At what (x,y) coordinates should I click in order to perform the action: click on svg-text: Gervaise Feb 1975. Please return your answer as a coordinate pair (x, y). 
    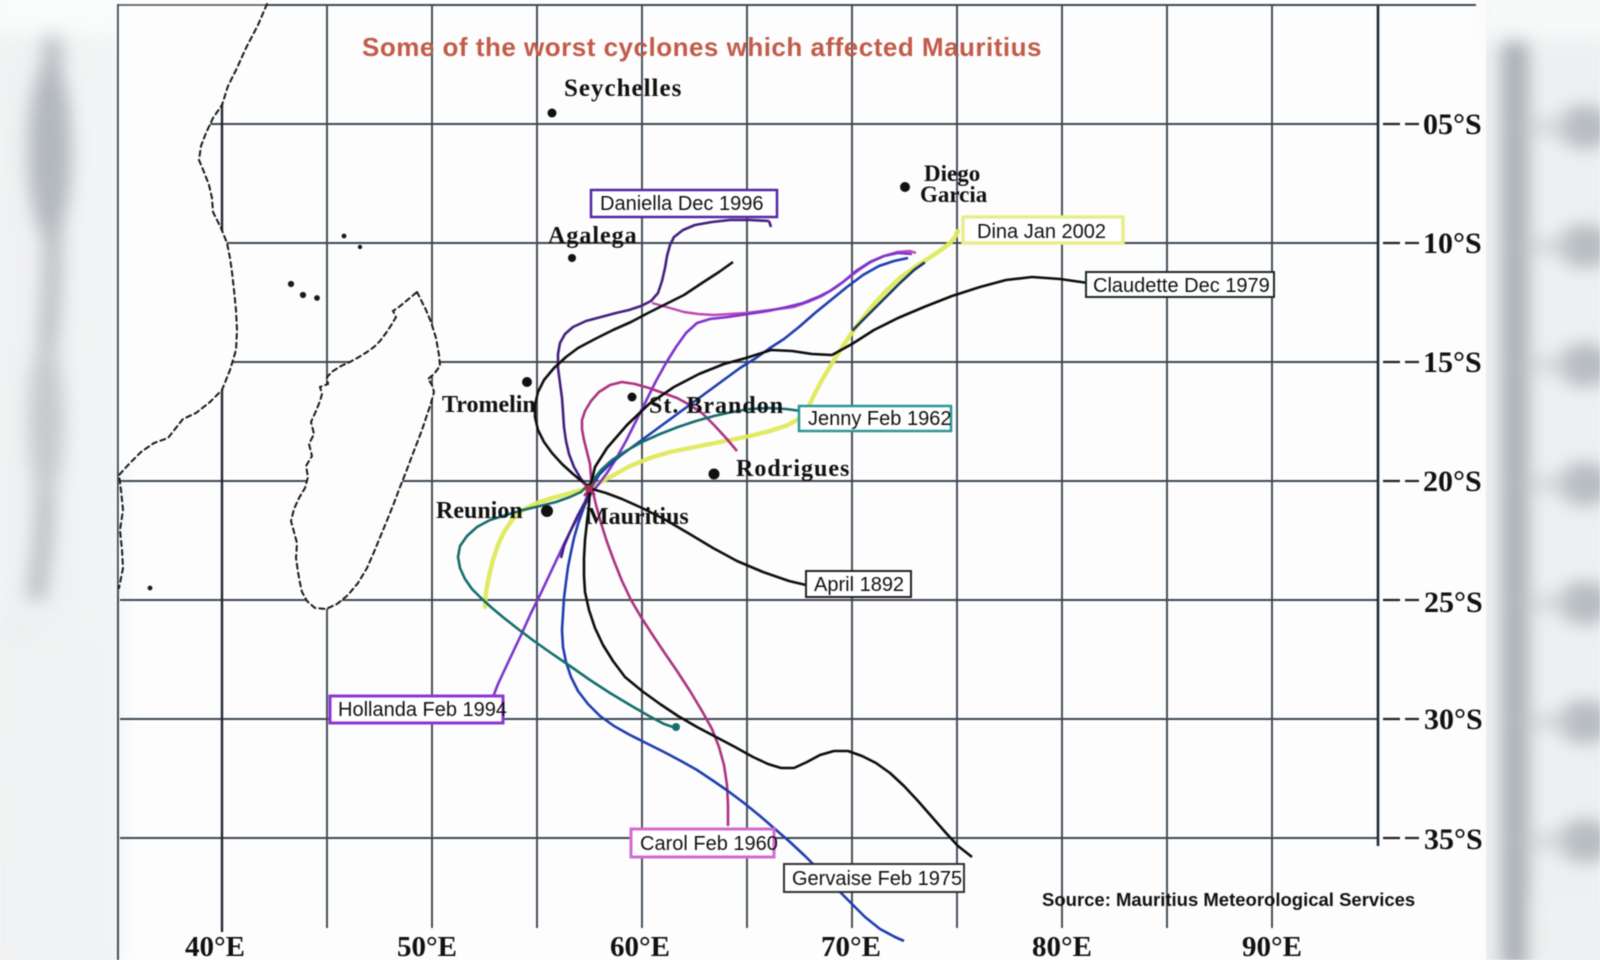
    Looking at the image, I should click on (877, 879).